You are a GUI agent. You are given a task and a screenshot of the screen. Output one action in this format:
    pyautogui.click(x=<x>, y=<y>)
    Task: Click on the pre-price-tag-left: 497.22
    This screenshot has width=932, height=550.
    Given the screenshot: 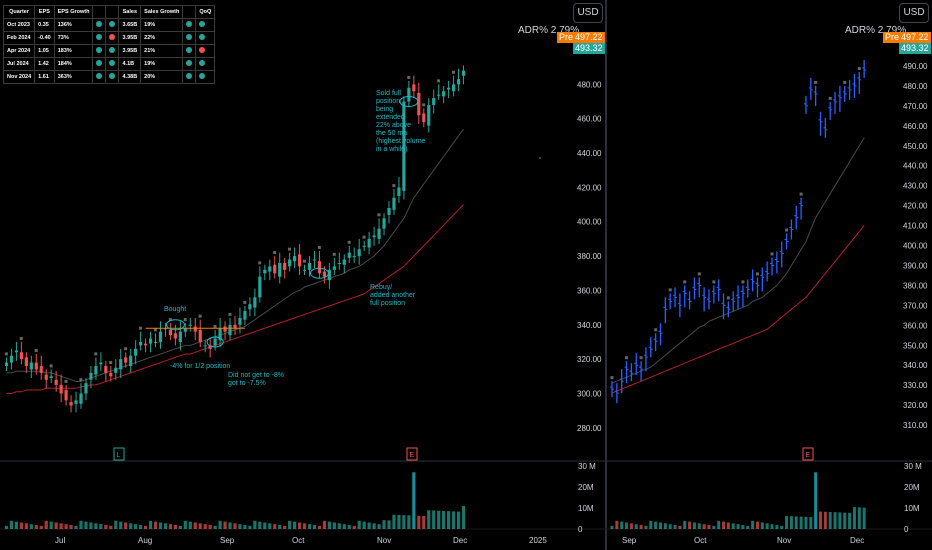 What is the action you would take?
    pyautogui.click(x=589, y=37)
    